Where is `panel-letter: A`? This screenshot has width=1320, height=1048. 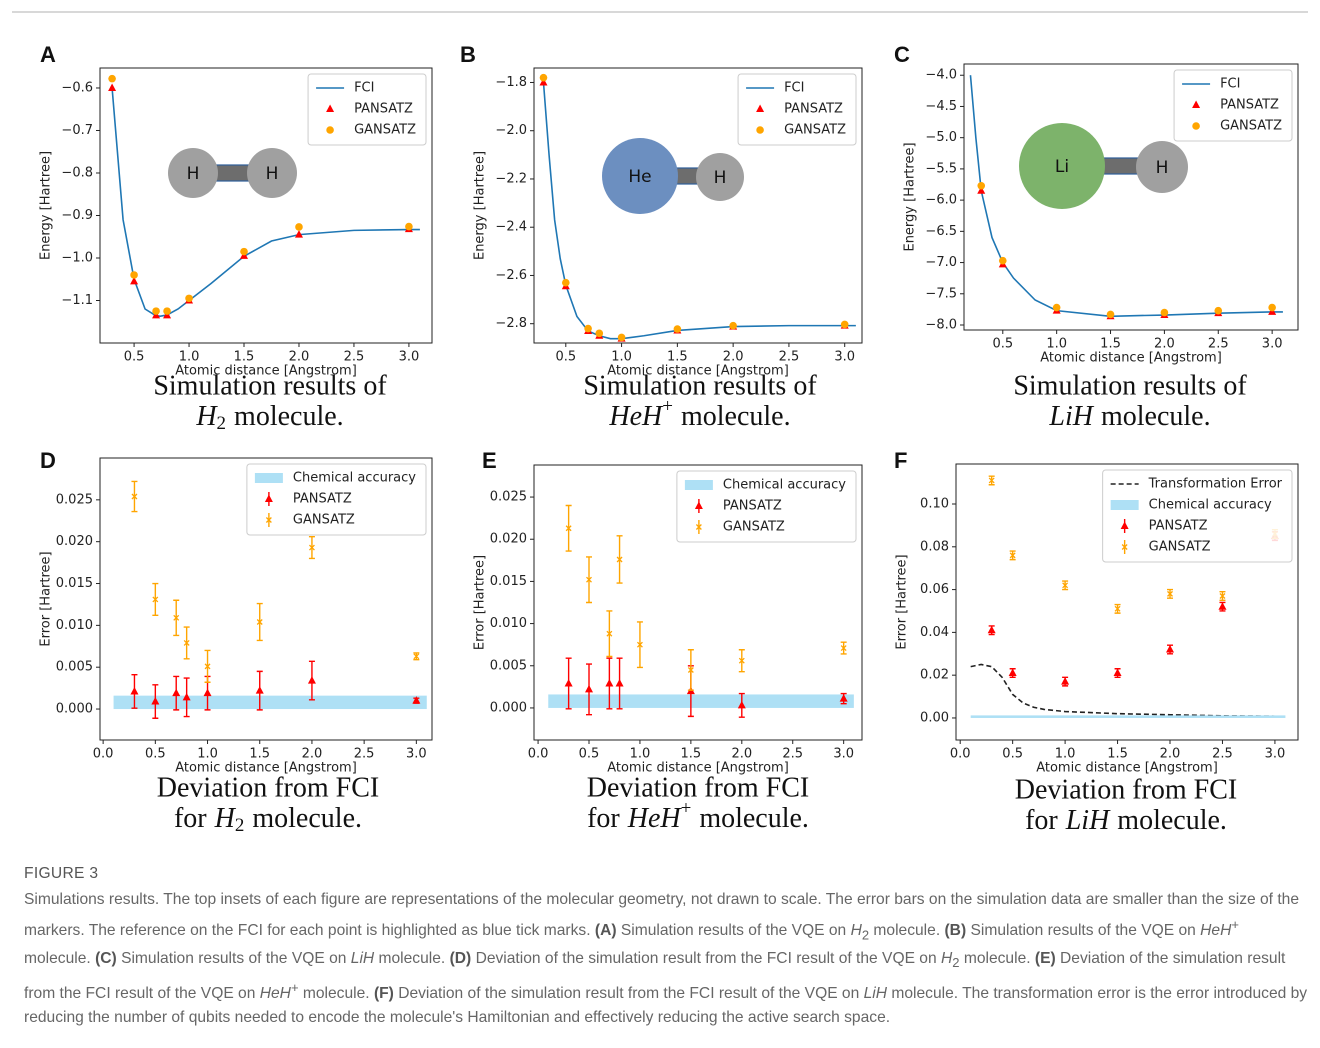 panel-letter: A is located at coordinates (48, 54).